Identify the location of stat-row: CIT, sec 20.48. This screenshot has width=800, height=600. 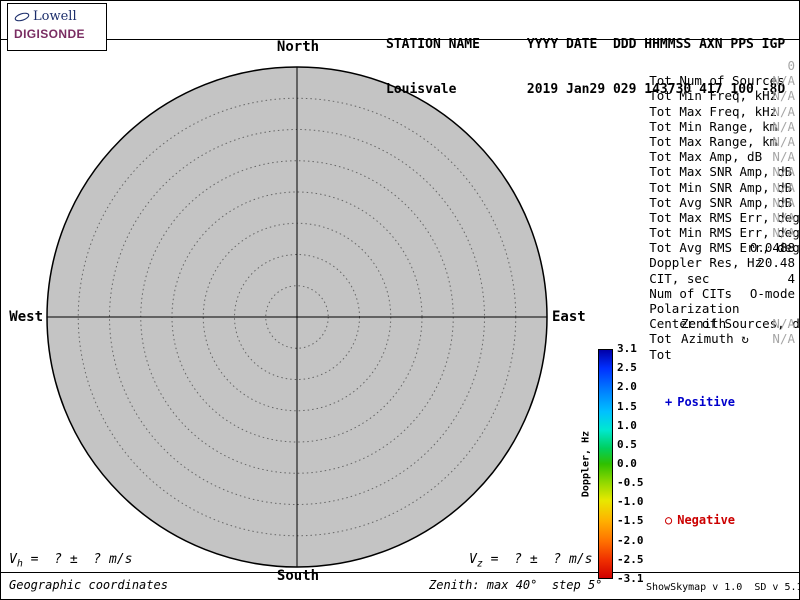
(692, 270).